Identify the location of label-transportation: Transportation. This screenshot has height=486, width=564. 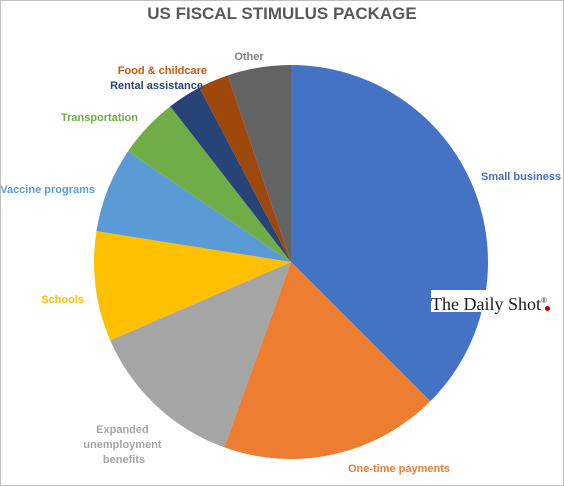
(99, 118).